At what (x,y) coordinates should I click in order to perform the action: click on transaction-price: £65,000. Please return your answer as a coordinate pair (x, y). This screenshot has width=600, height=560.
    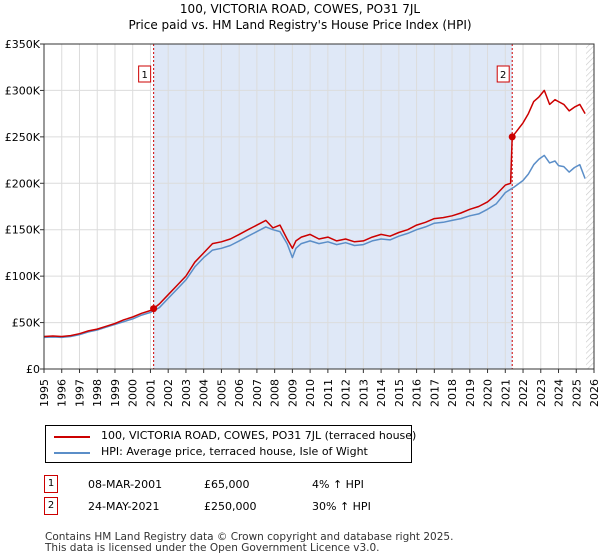
    Looking at the image, I should click on (227, 484).